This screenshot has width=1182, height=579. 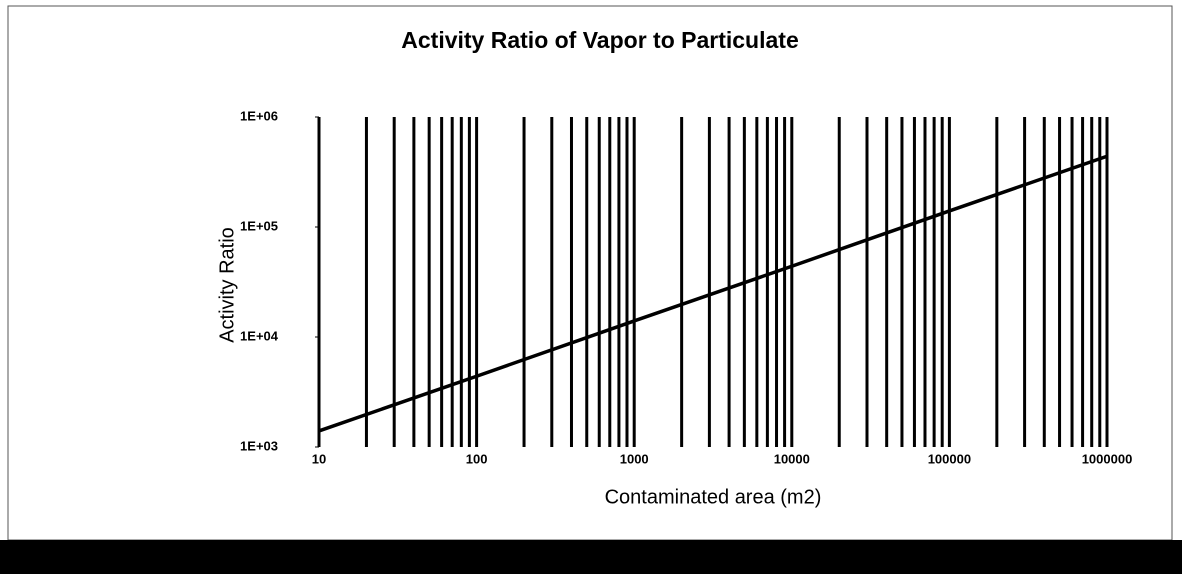 I want to click on y-tick-label: 1E+04, so click(x=259, y=335).